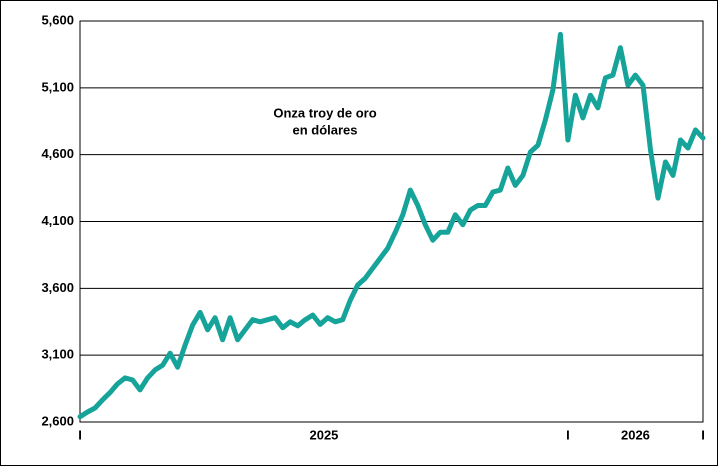 Image resolution: width=718 pixels, height=466 pixels. Describe the element at coordinates (57, 354) in the screenshot. I see `y-tick-label: 3,100` at that location.